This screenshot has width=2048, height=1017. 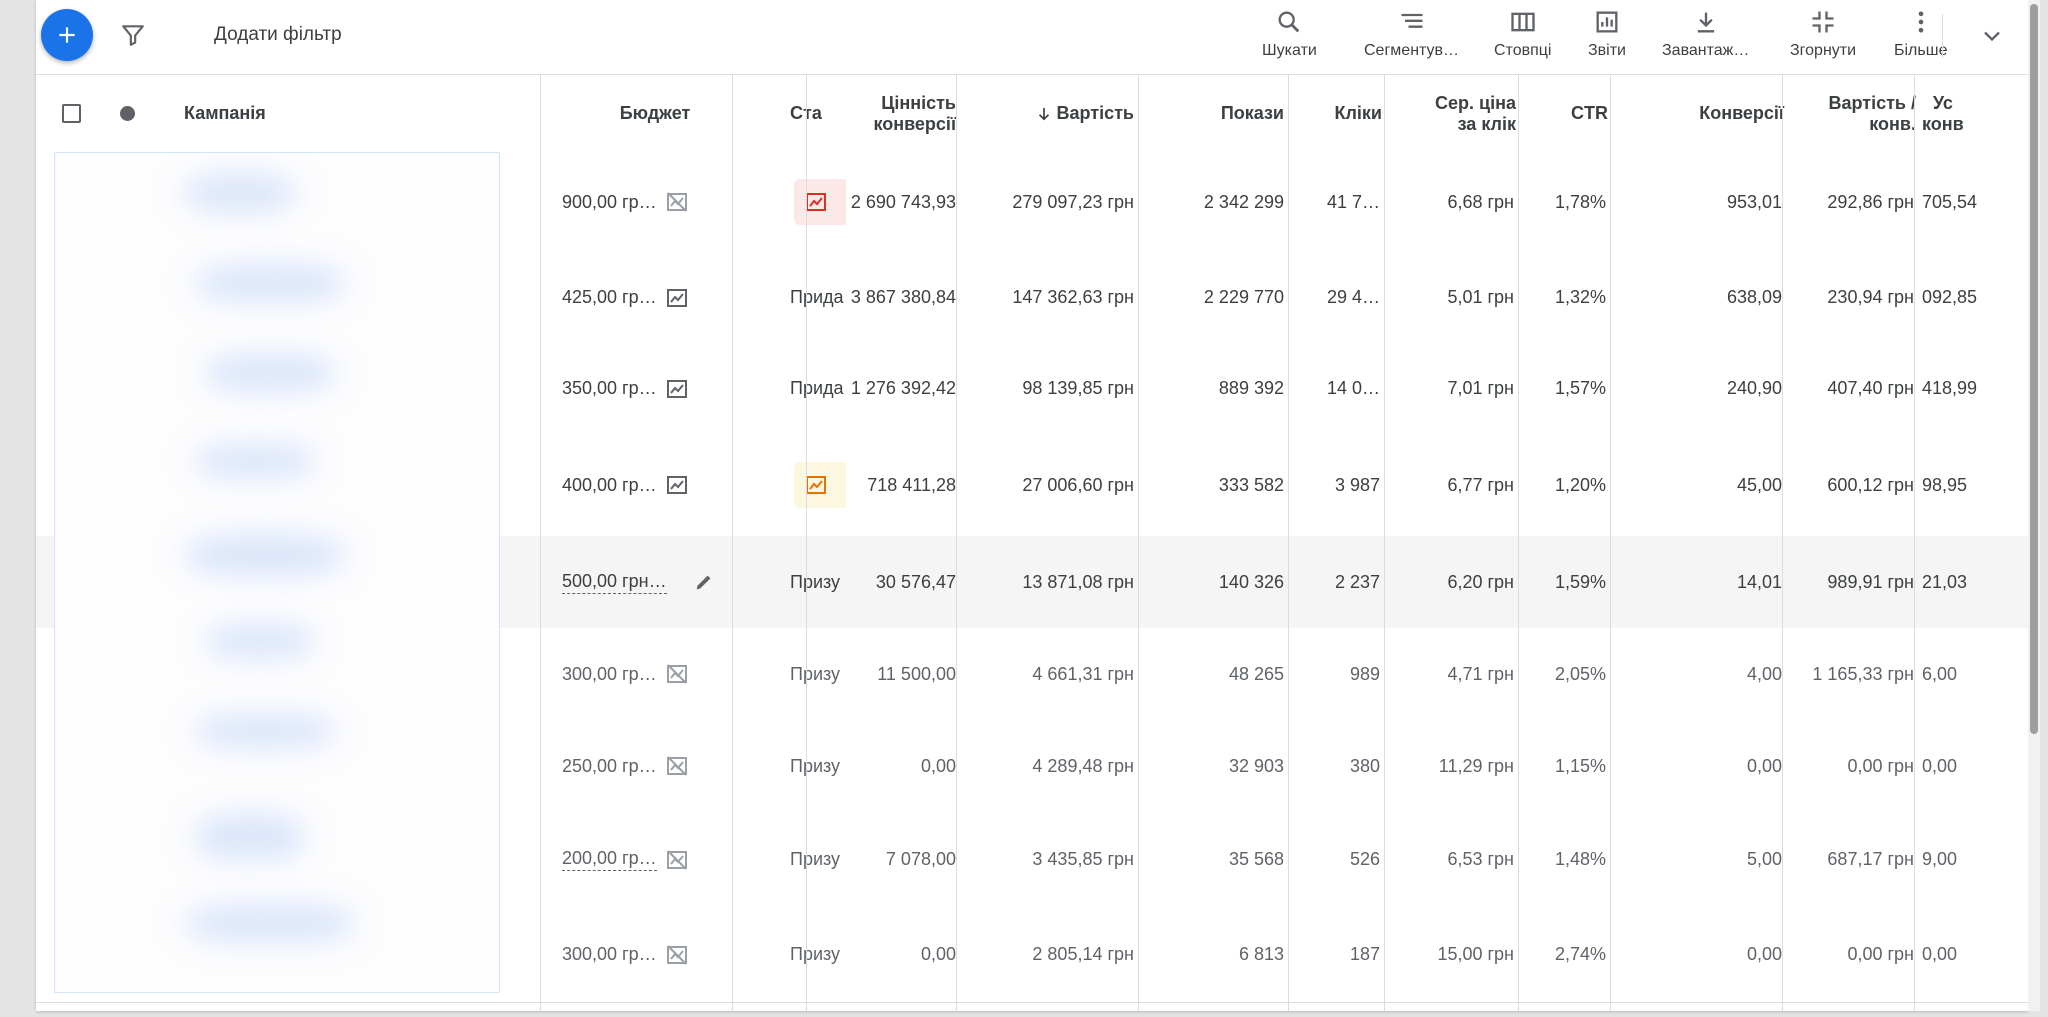 I want to click on cell-cost: 3 435,85 грн, so click(x=1083, y=859).